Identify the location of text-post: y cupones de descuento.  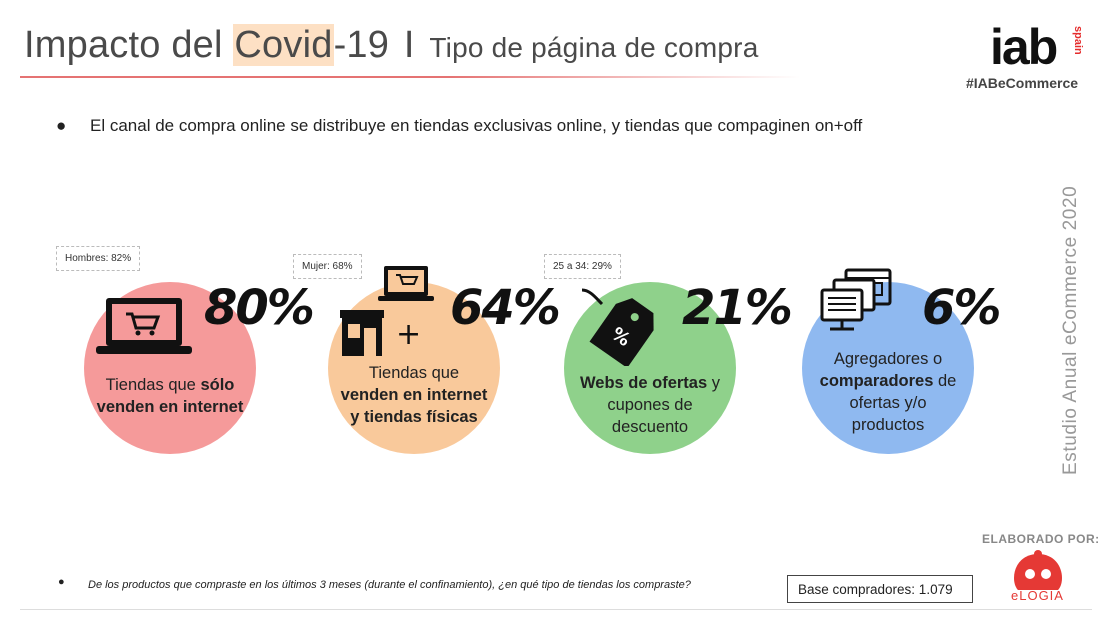
(663, 405).